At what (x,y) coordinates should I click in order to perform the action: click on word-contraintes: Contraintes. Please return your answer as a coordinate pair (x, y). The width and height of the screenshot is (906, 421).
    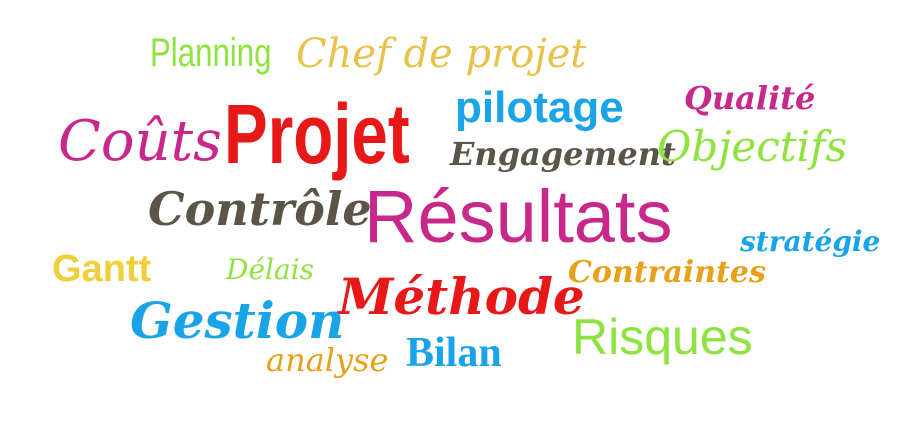
    Looking at the image, I should click on (667, 272).